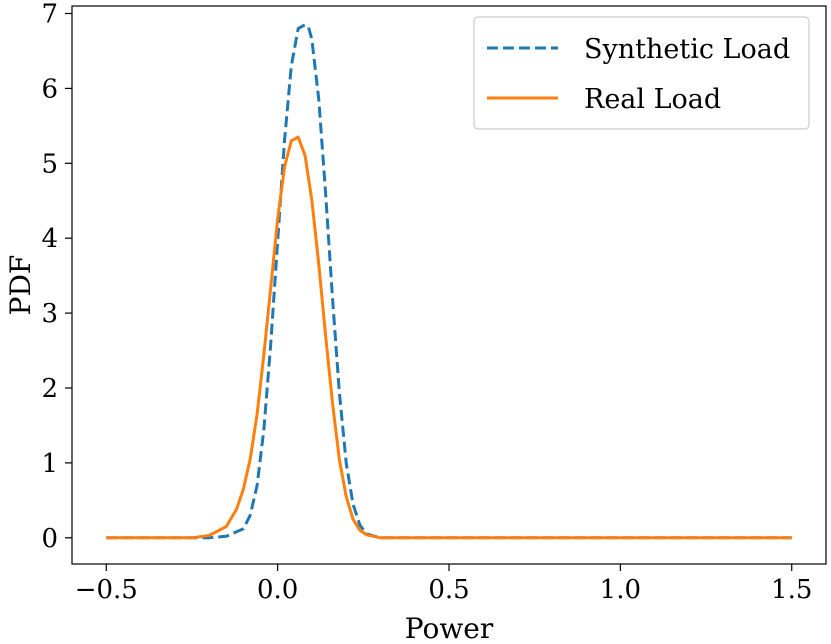 Image resolution: width=831 pixels, height=644 pixels. I want to click on x-tick-label: −0.5, so click(106, 590).